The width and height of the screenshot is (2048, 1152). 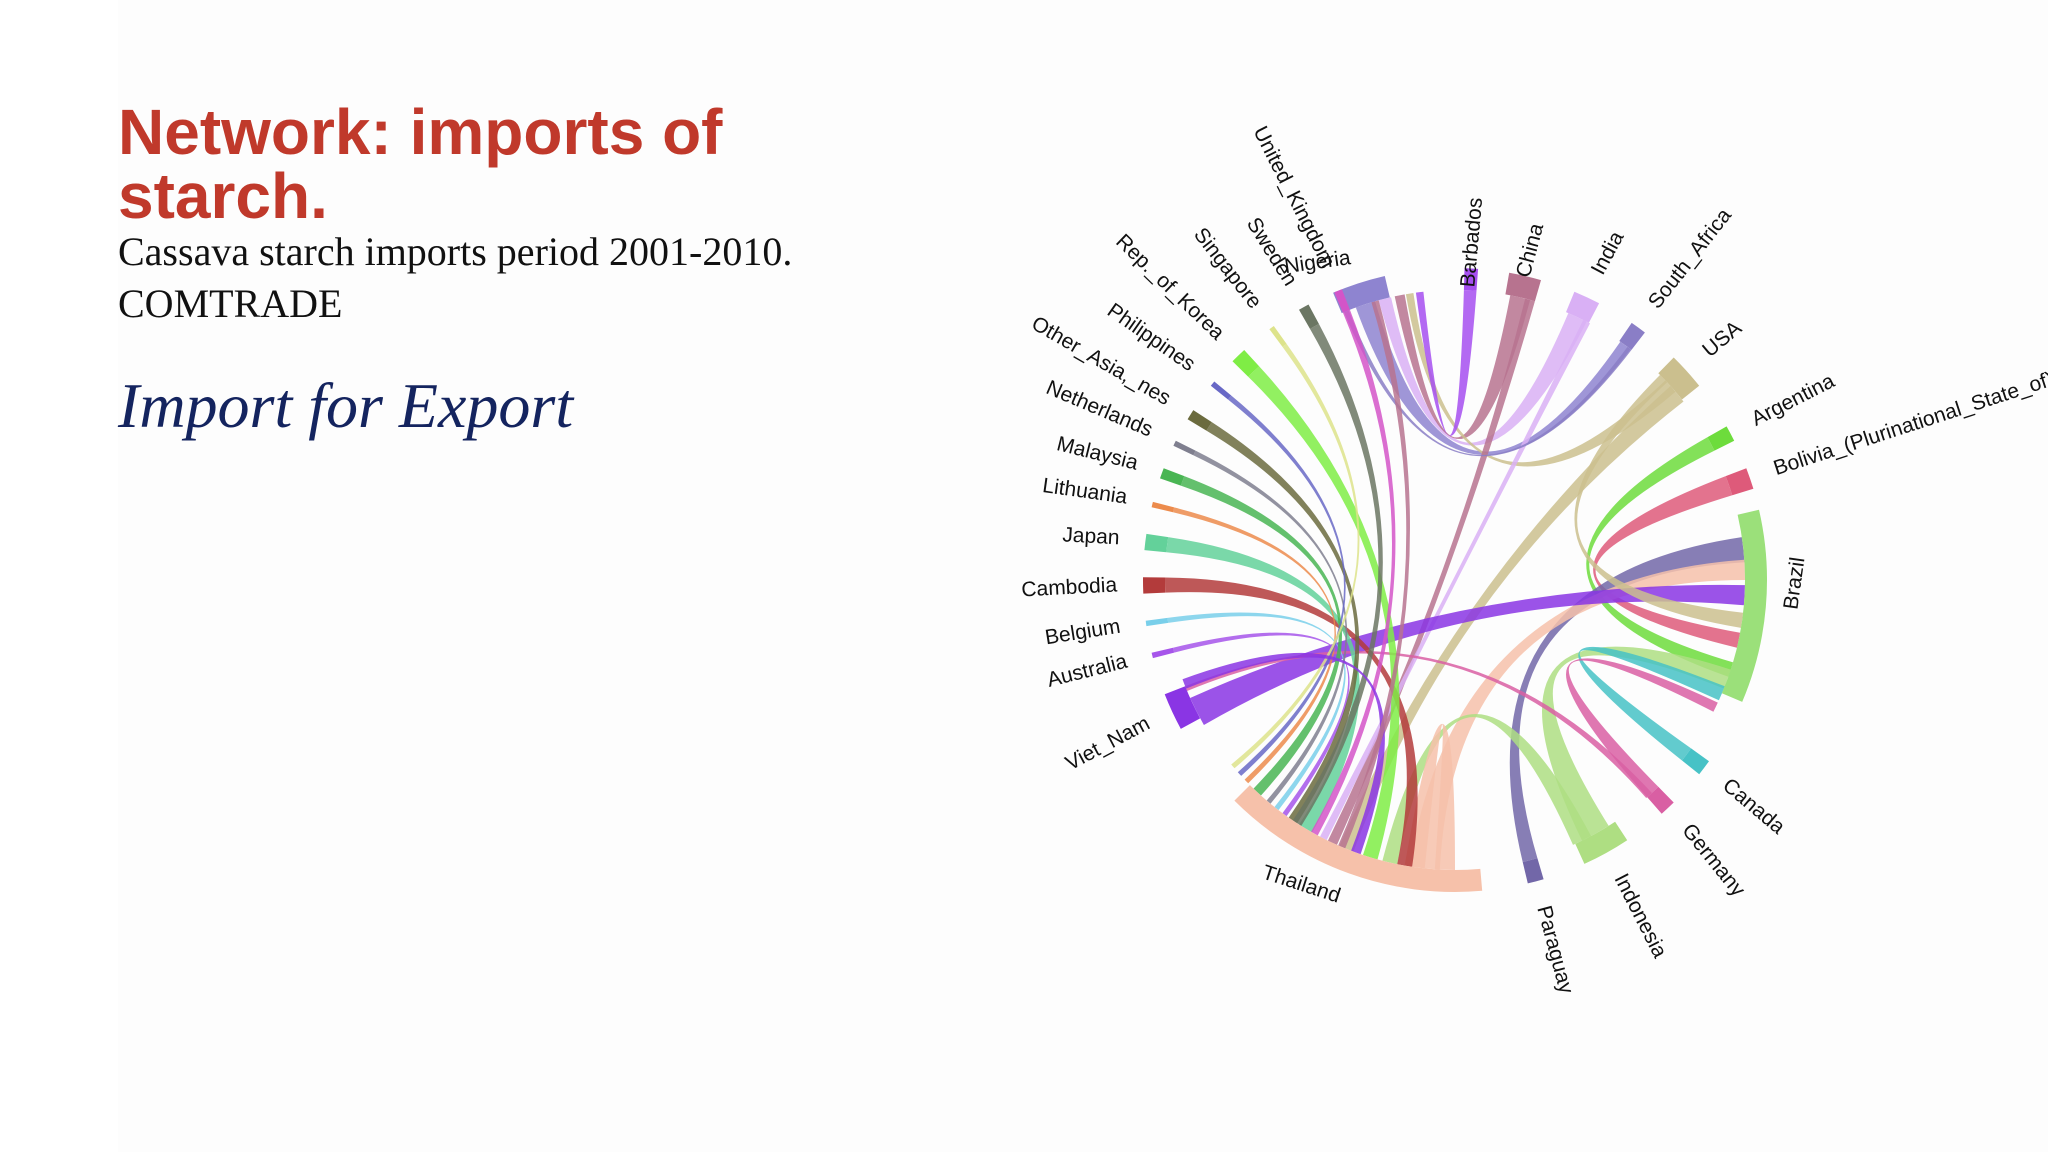 I want to click on chord-link-china-thailand, so click(x=1431, y=571).